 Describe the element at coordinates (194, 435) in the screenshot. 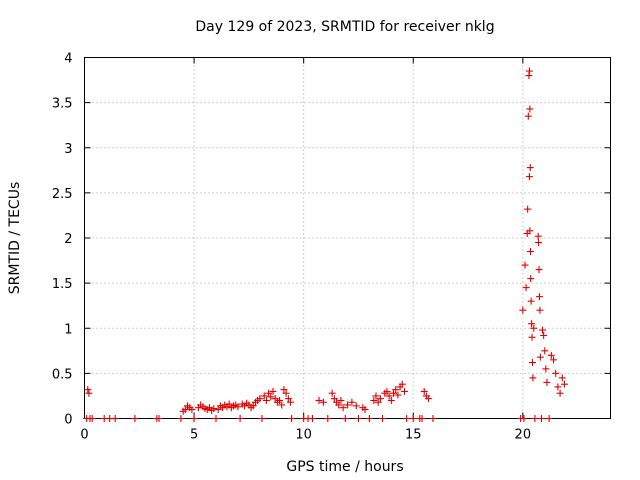

I see `x-tick-label: 5` at that location.